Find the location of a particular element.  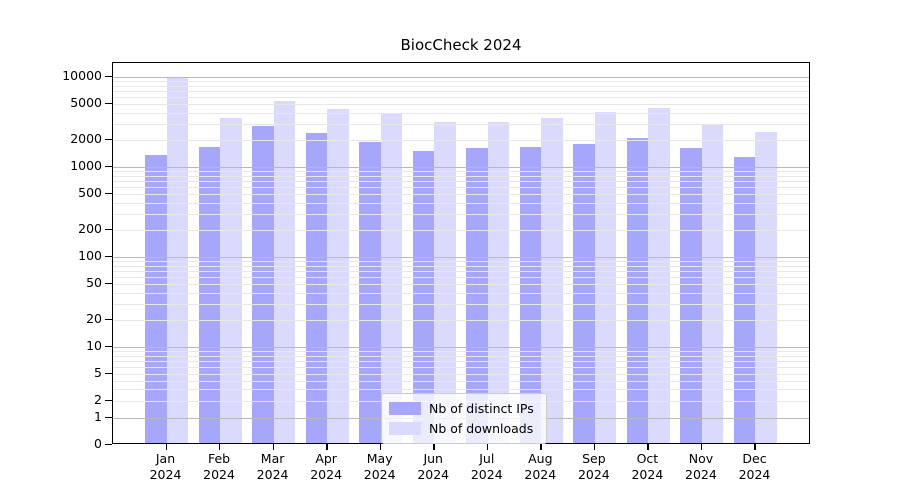

y-tick-label-500: 500 is located at coordinates (90, 193).